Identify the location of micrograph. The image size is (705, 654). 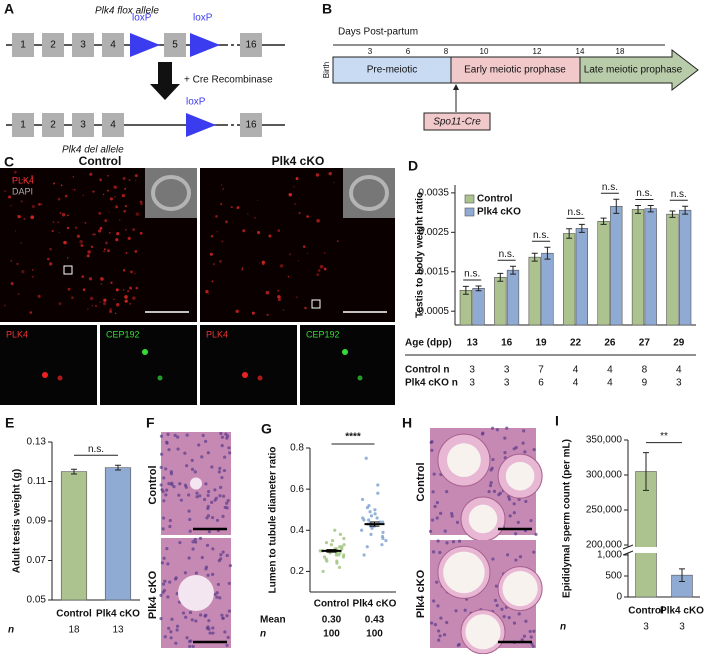
(148, 365).